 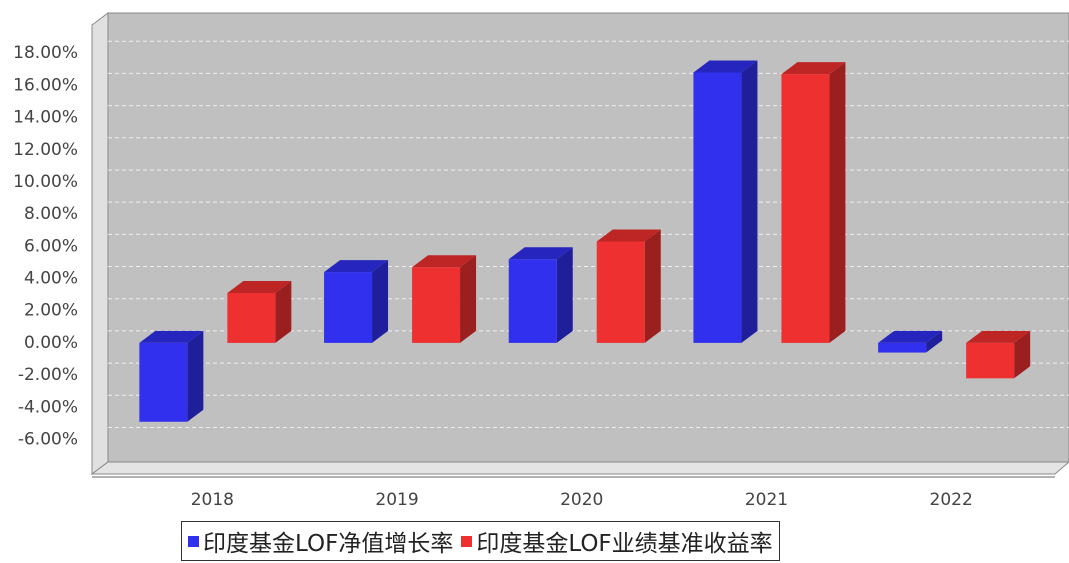 What do you see at coordinates (624, 544) in the screenshot?
I see `legend-label: 印度基金LOF业绩基准收益率` at bounding box center [624, 544].